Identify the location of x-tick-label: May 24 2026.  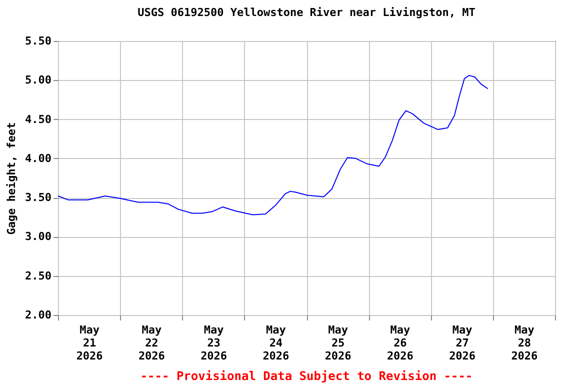
(276, 343).